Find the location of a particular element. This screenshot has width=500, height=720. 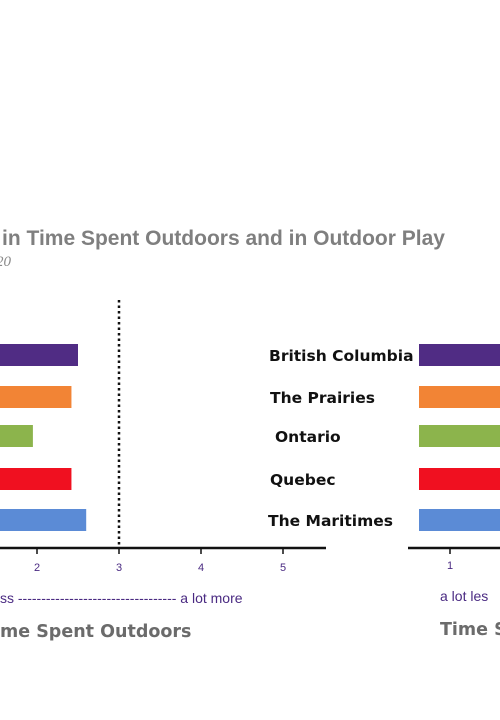

category-label-british-columbia: British Columbia is located at coordinates (341, 356).